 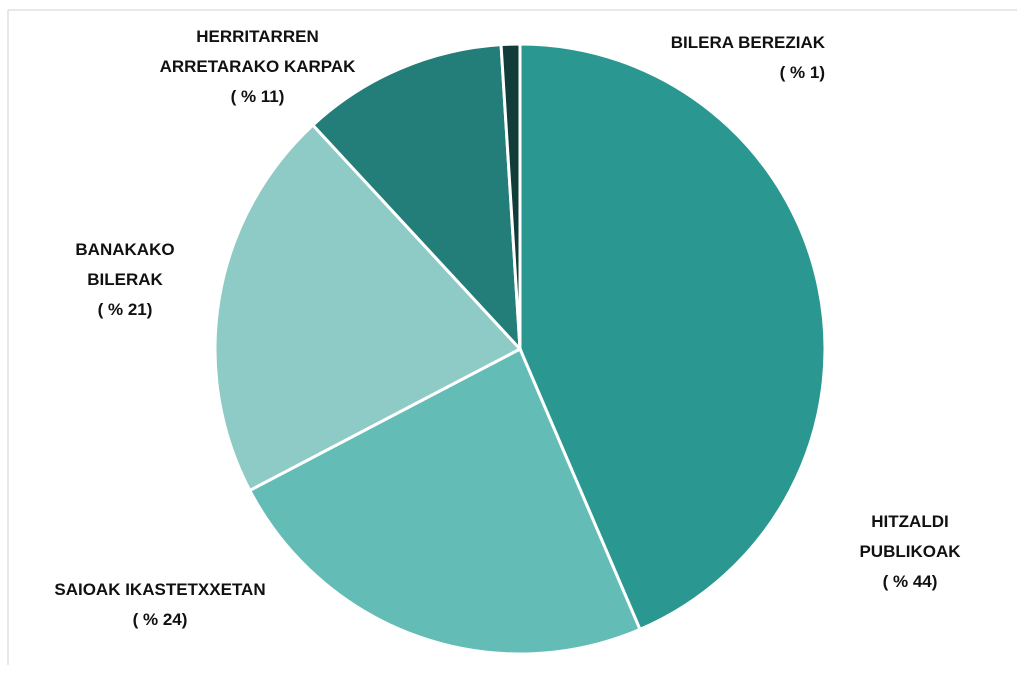 I want to click on value-label: ( % 44), so click(x=910, y=581).